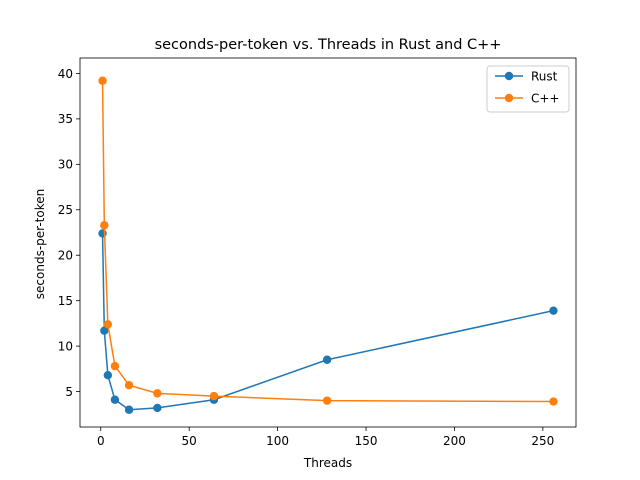 The image size is (640, 480). What do you see at coordinates (65, 301) in the screenshot?
I see `y-tick-label: 15` at bounding box center [65, 301].